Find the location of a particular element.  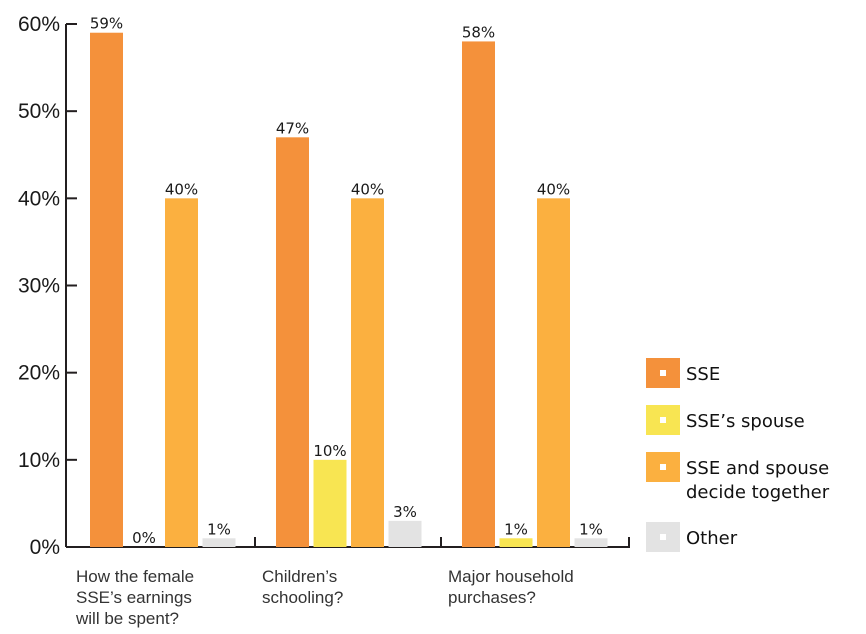

y-tick-label: 50% is located at coordinates (39, 111).